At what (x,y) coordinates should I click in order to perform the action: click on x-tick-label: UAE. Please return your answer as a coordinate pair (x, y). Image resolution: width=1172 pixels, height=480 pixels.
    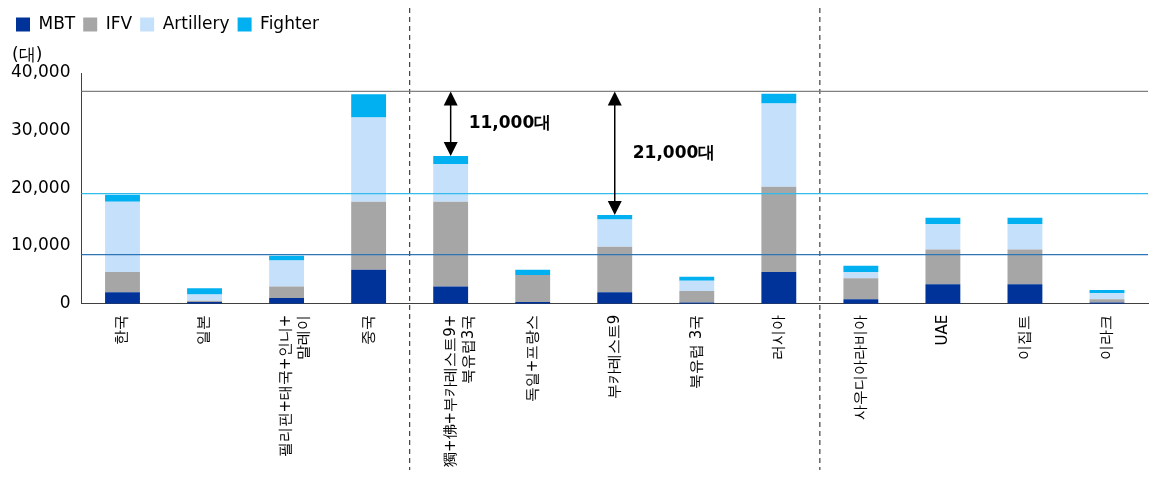
    Looking at the image, I should click on (941, 330).